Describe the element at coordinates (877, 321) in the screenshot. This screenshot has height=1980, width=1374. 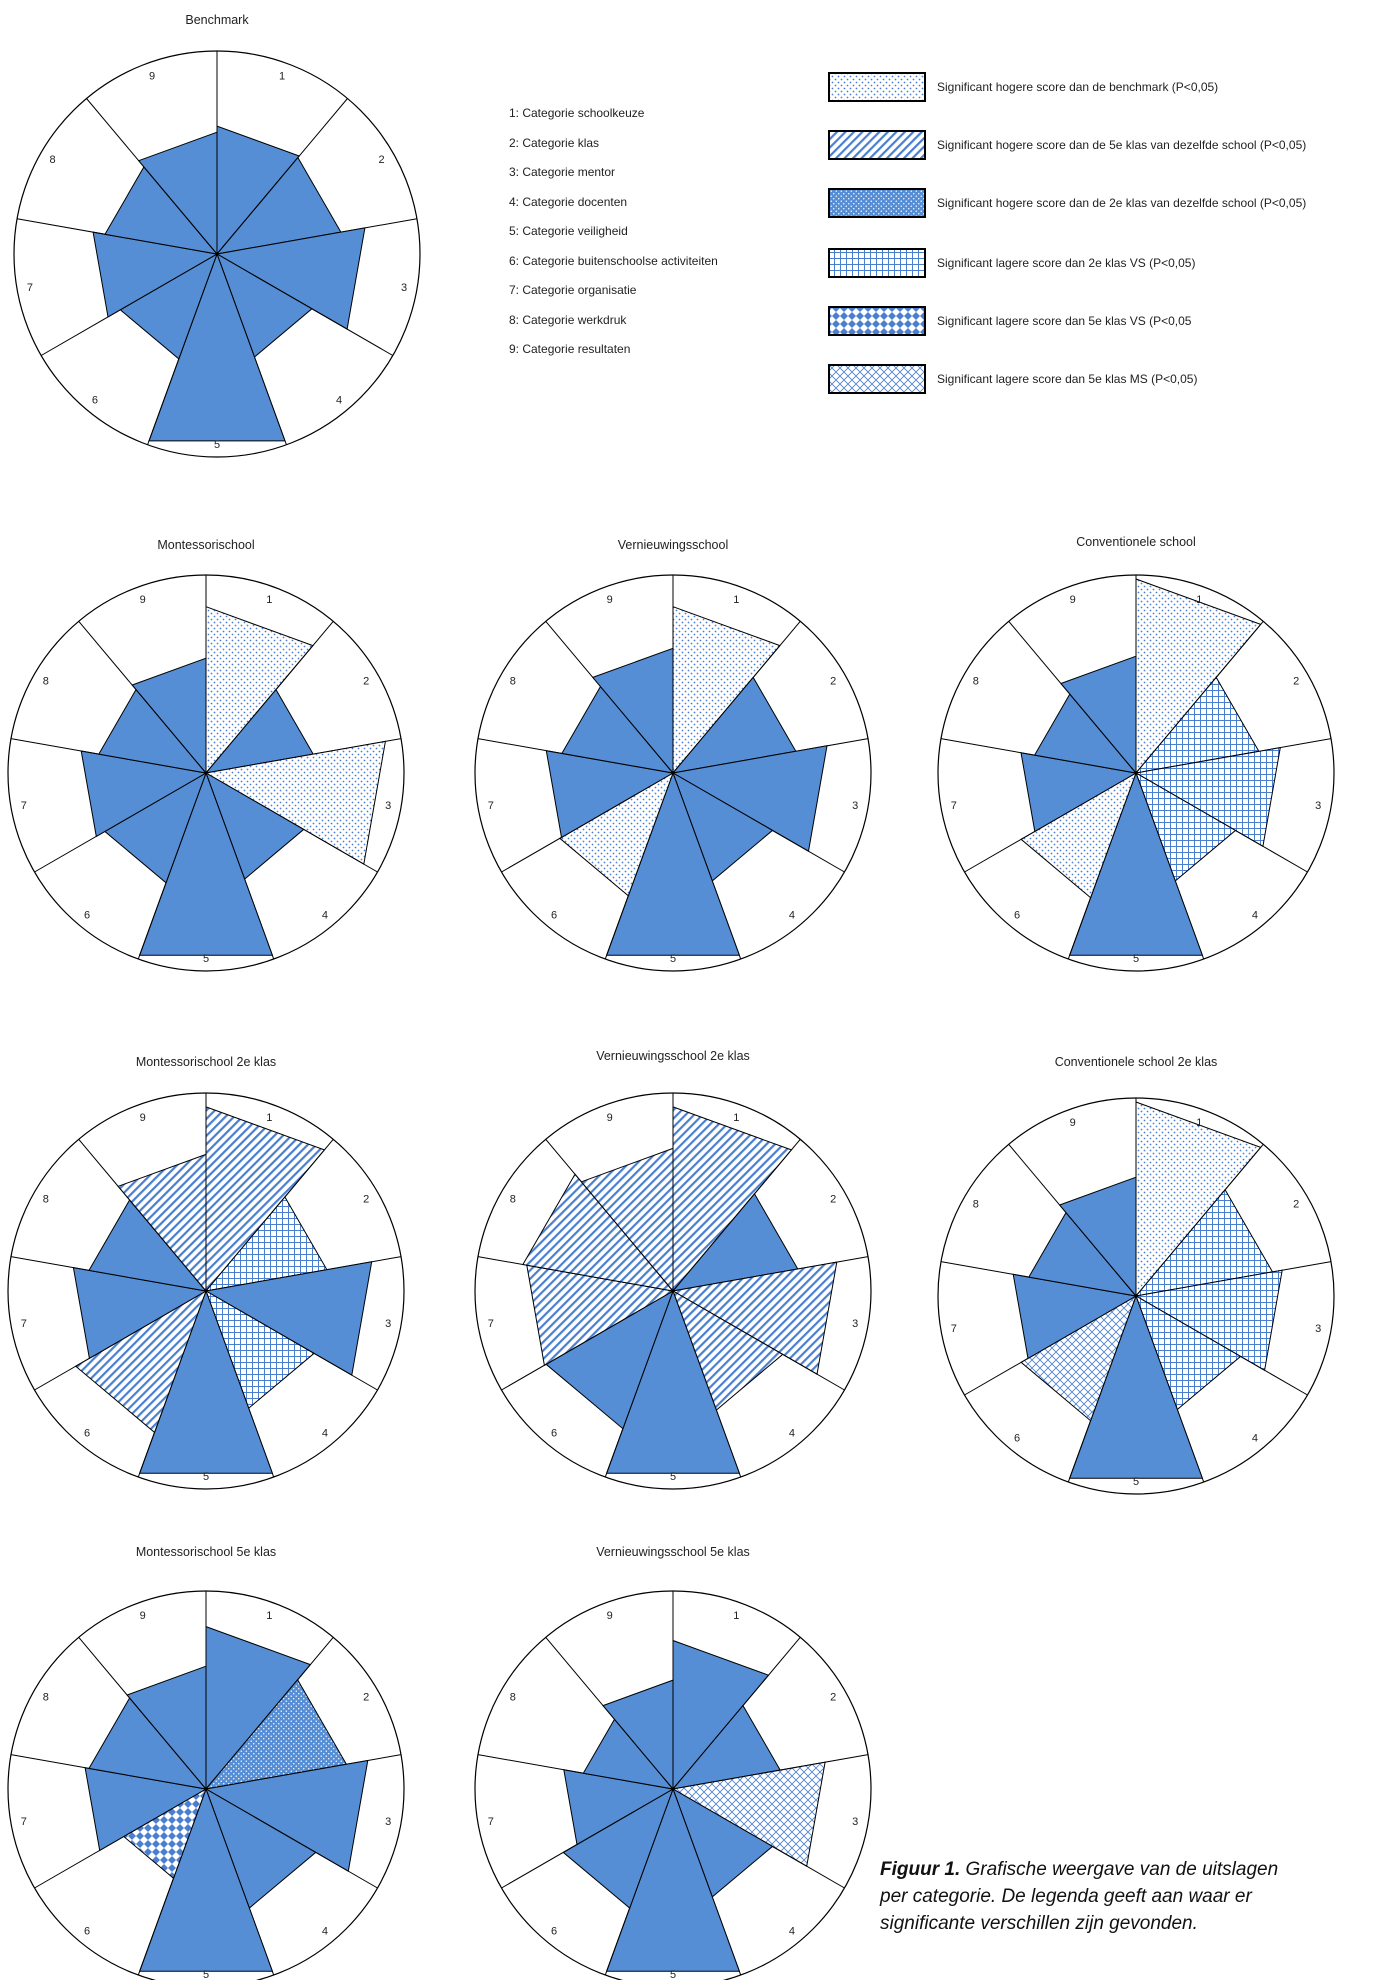
I see `legend-swatch-check` at that location.